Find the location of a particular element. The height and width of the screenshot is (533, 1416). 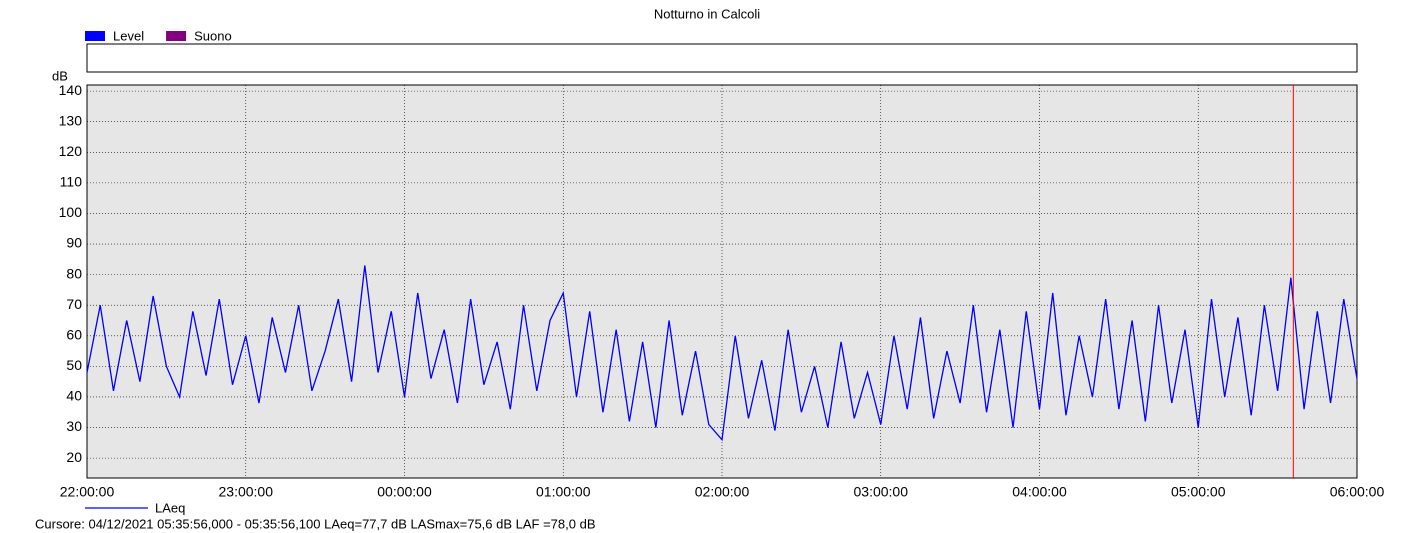

y-tick-label: 60 is located at coordinates (74, 334).